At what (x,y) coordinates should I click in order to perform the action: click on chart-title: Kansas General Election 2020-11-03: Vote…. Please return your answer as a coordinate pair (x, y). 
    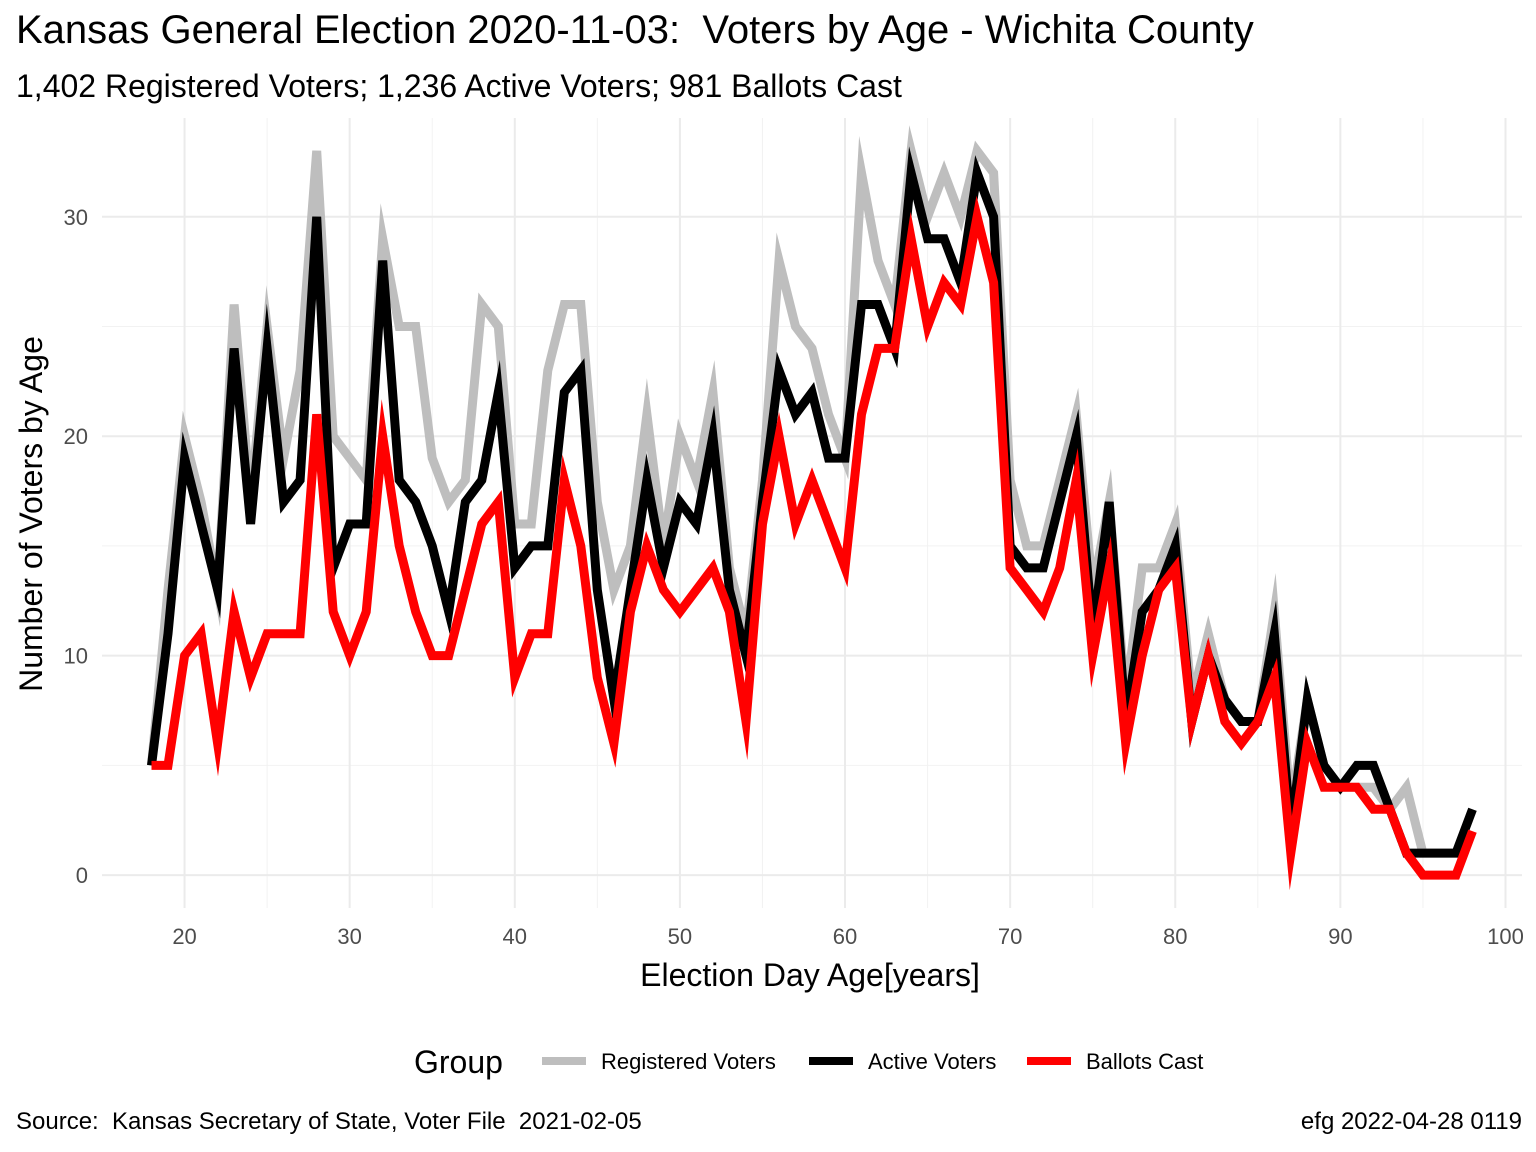
    Looking at the image, I should click on (635, 30).